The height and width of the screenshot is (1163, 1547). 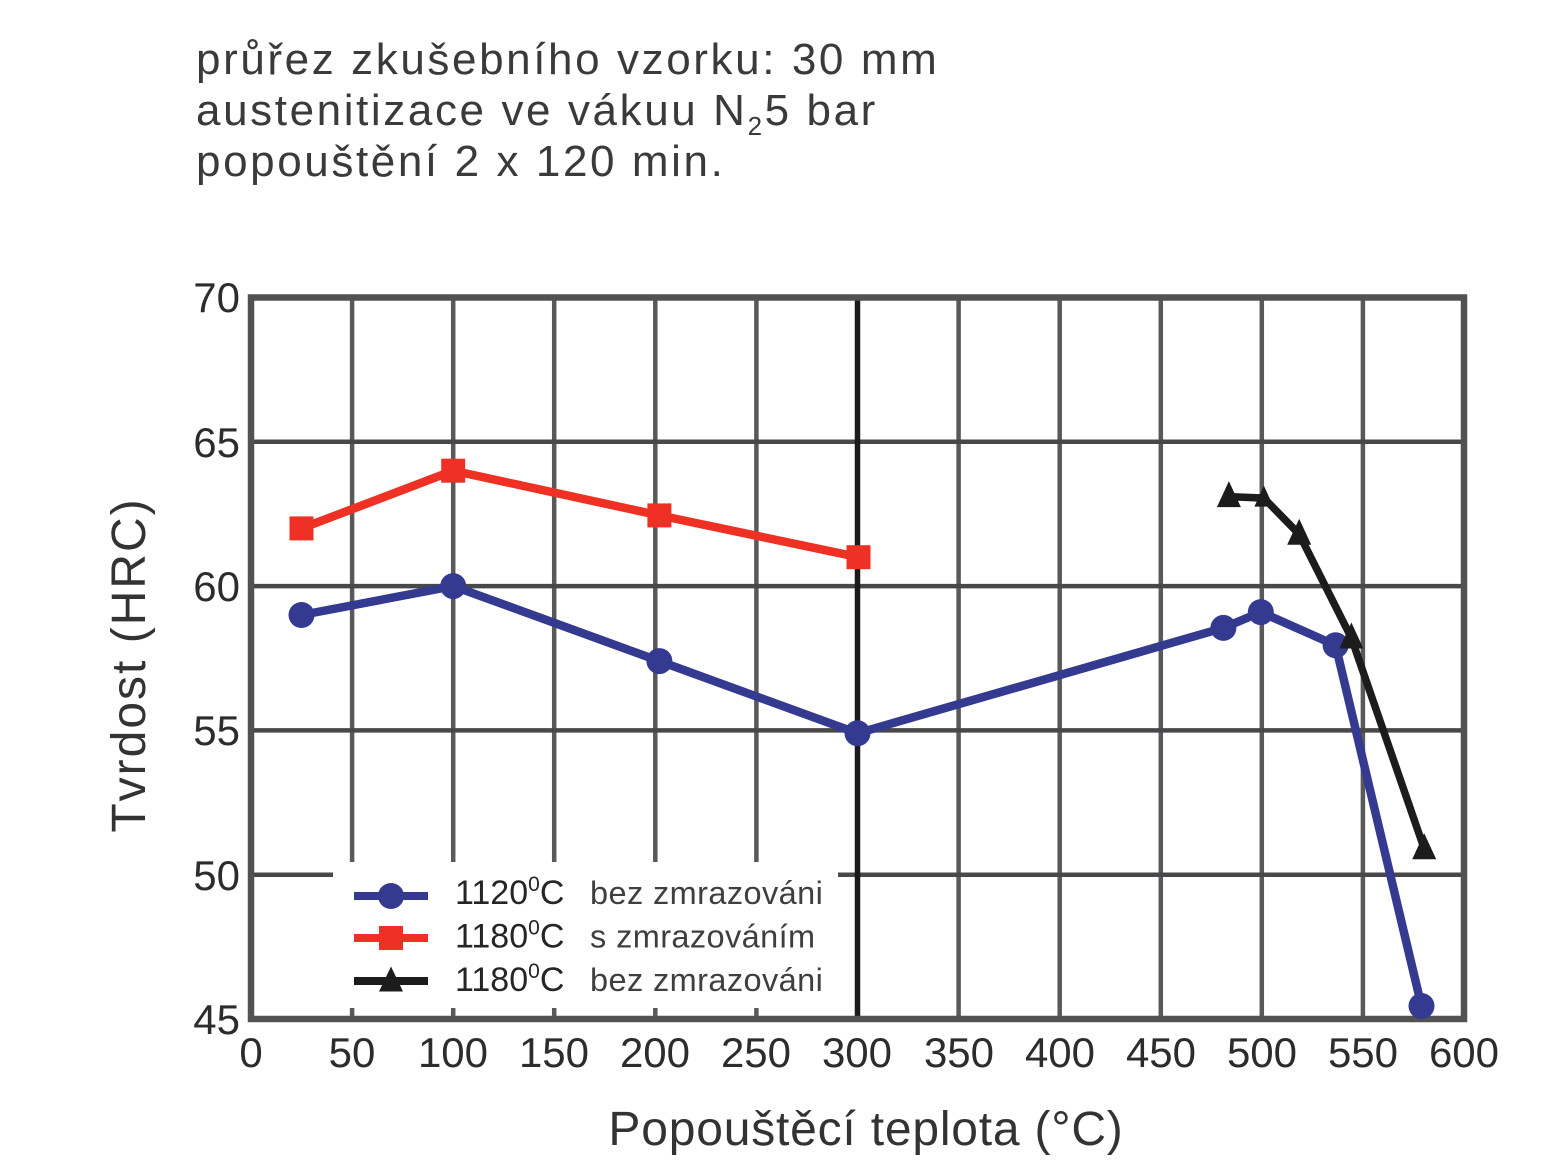 I want to click on svg-text: 55, so click(x=216, y=730).